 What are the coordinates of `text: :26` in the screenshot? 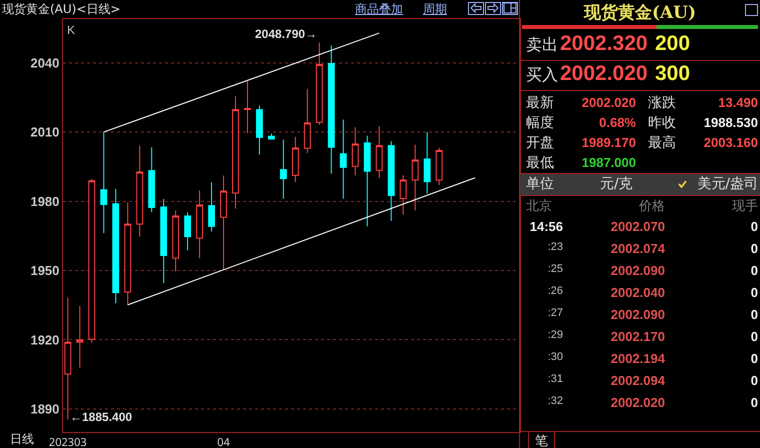 It's located at (555, 291).